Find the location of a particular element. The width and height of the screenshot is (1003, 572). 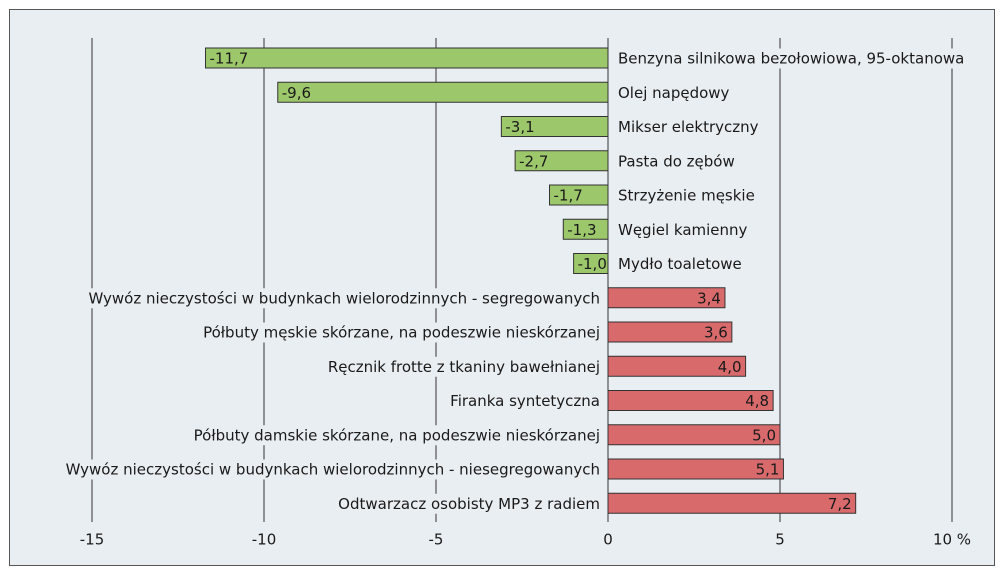

value-label: 4,8 is located at coordinates (757, 401).